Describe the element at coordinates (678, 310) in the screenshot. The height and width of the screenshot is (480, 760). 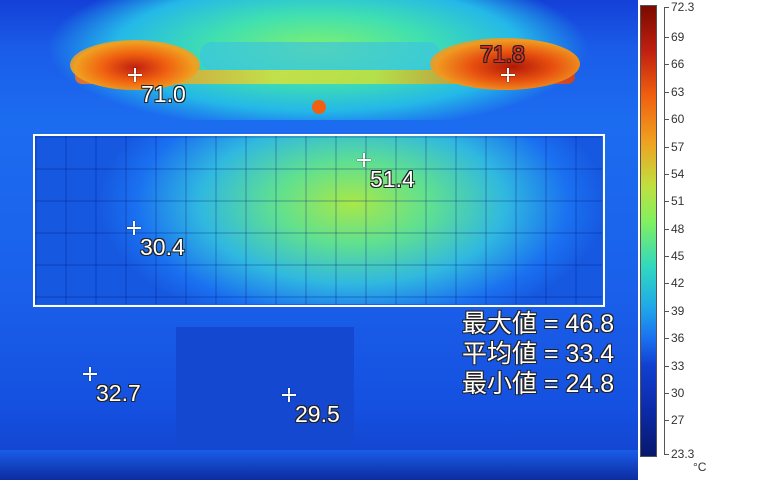
I see `colorbar-tick-label: 39` at that location.